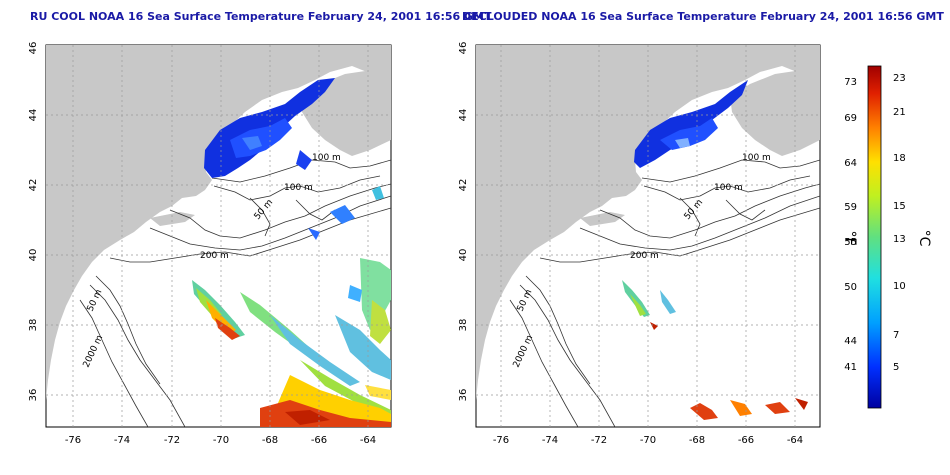 This screenshot has width=950, height=475. I want to click on fahrenheit-tick: 50, so click(850, 287).